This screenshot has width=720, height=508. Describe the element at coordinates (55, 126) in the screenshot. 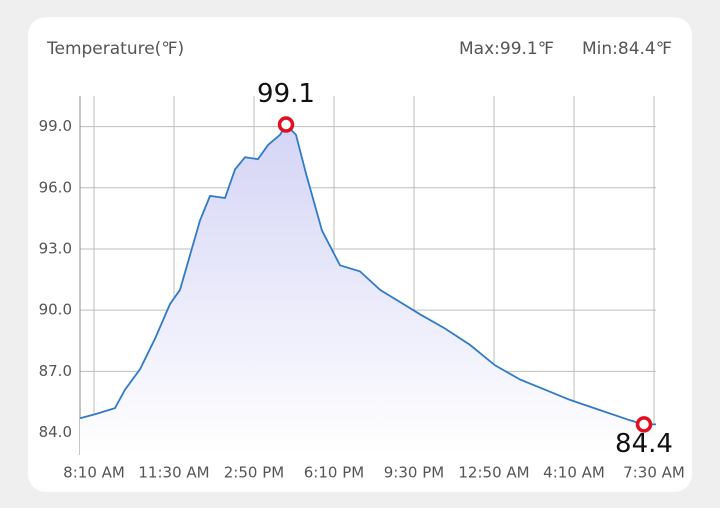

I see `y-tick-label: 99.0` at that location.